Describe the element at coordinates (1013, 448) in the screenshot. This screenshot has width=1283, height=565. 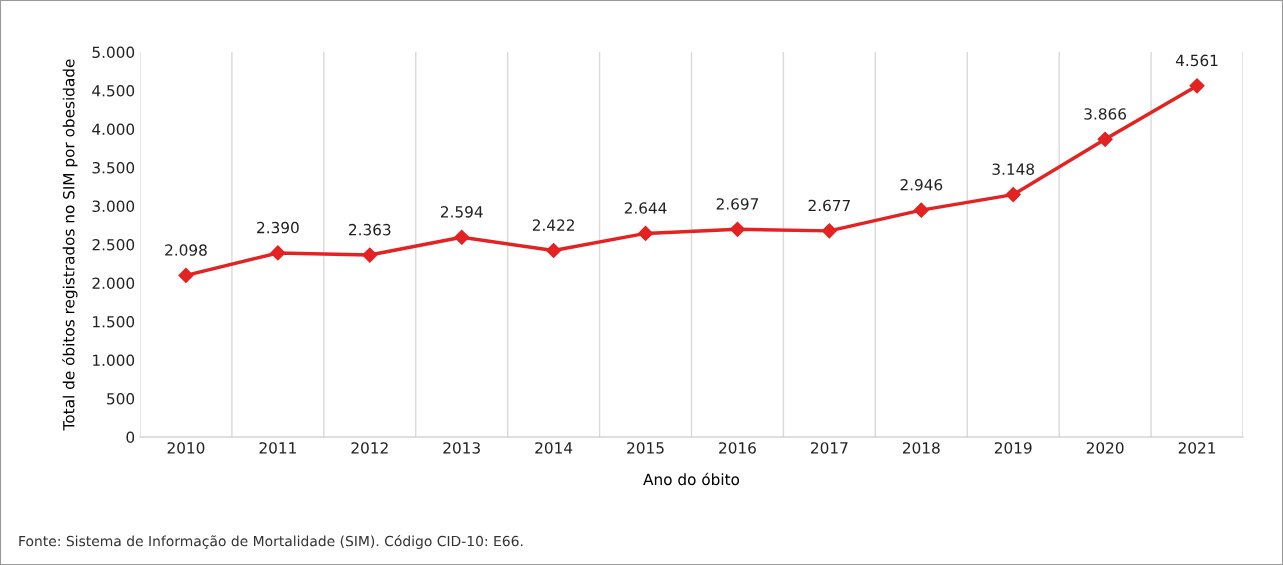
I see `x-tick-label: 2019` at that location.